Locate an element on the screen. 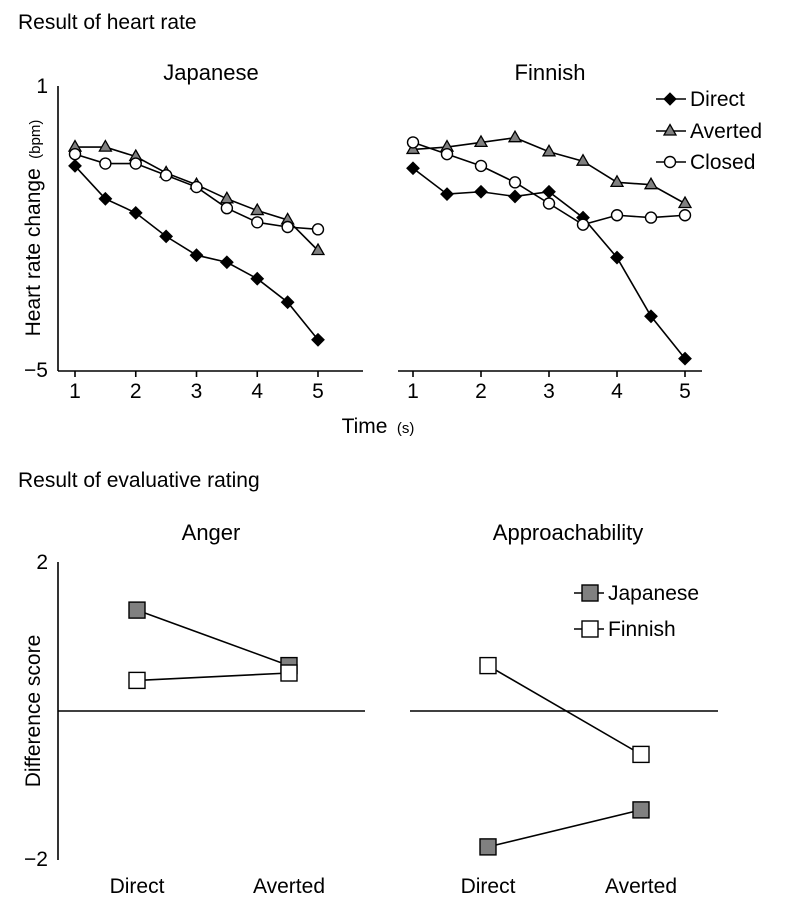 The image size is (800, 906). heart-y-tick-top: 1 is located at coordinates (42, 86).